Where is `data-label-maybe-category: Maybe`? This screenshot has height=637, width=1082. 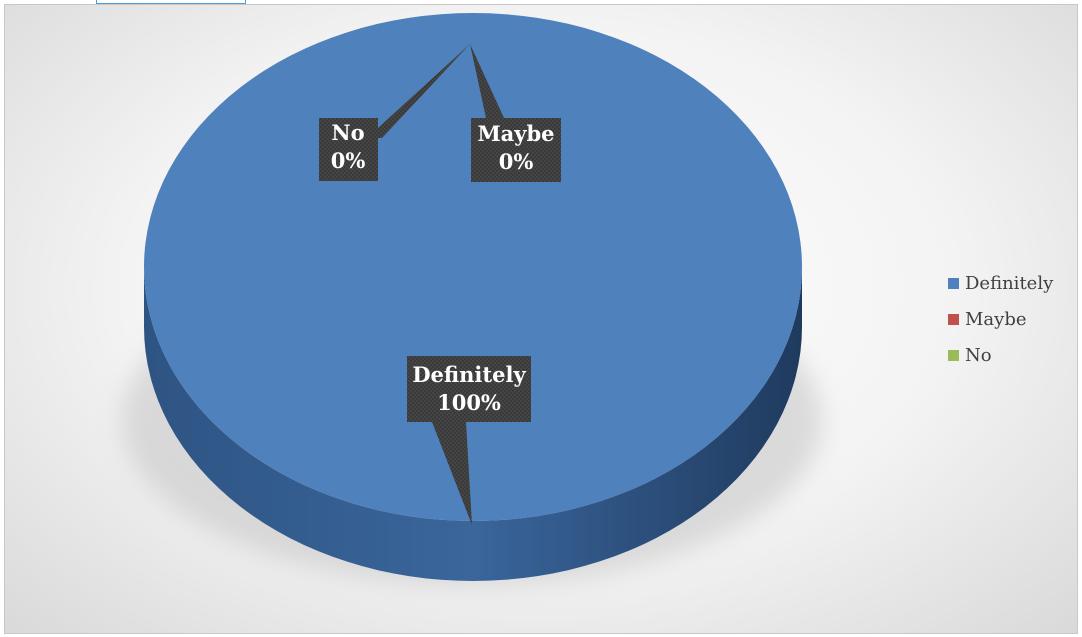
data-label-maybe-category: Maybe is located at coordinates (515, 133).